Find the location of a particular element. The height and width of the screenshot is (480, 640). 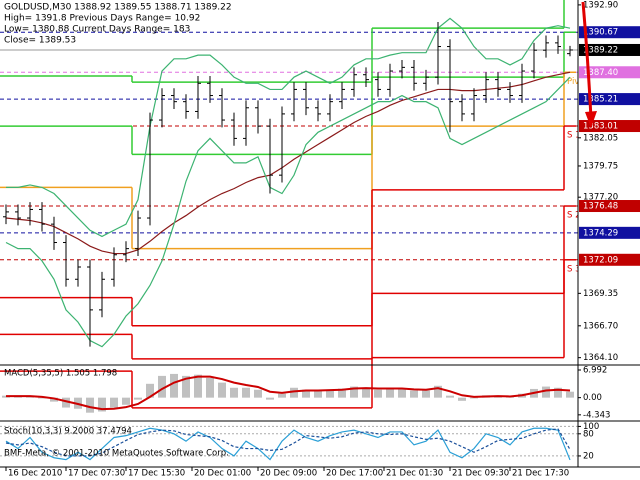

panel-title: Stoch(10,3,3) 9.2000 37.4794 is located at coordinates (68, 432).